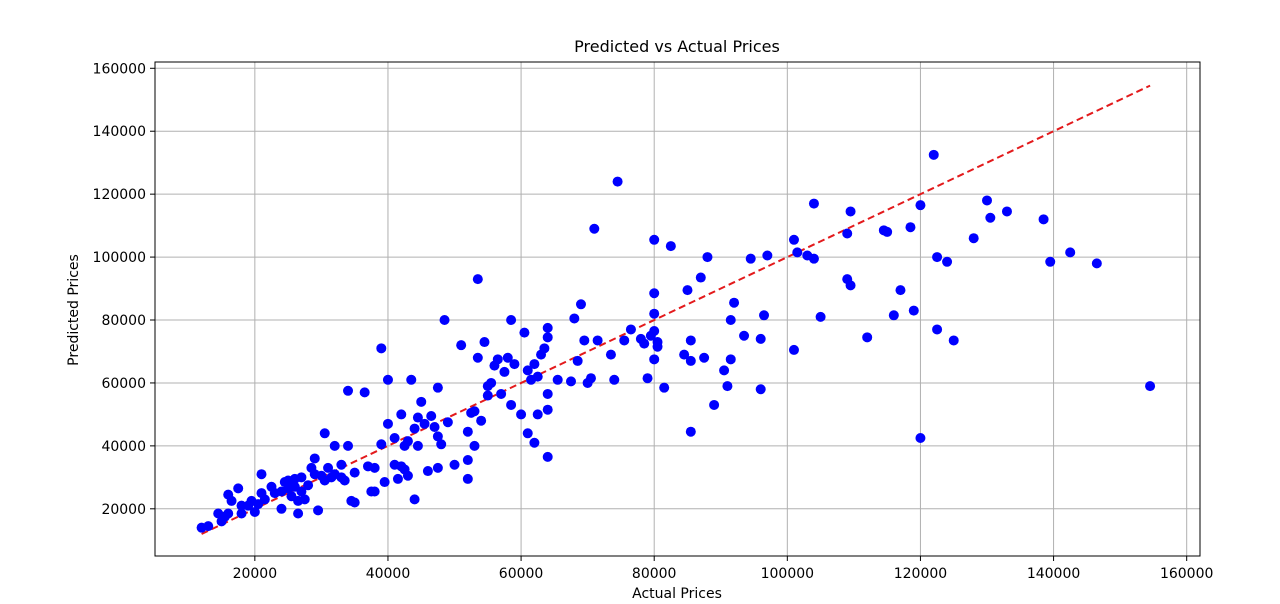 The height and width of the screenshot is (604, 1280). I want to click on chart-title: Predicted vs Actual Prices, so click(677, 46).